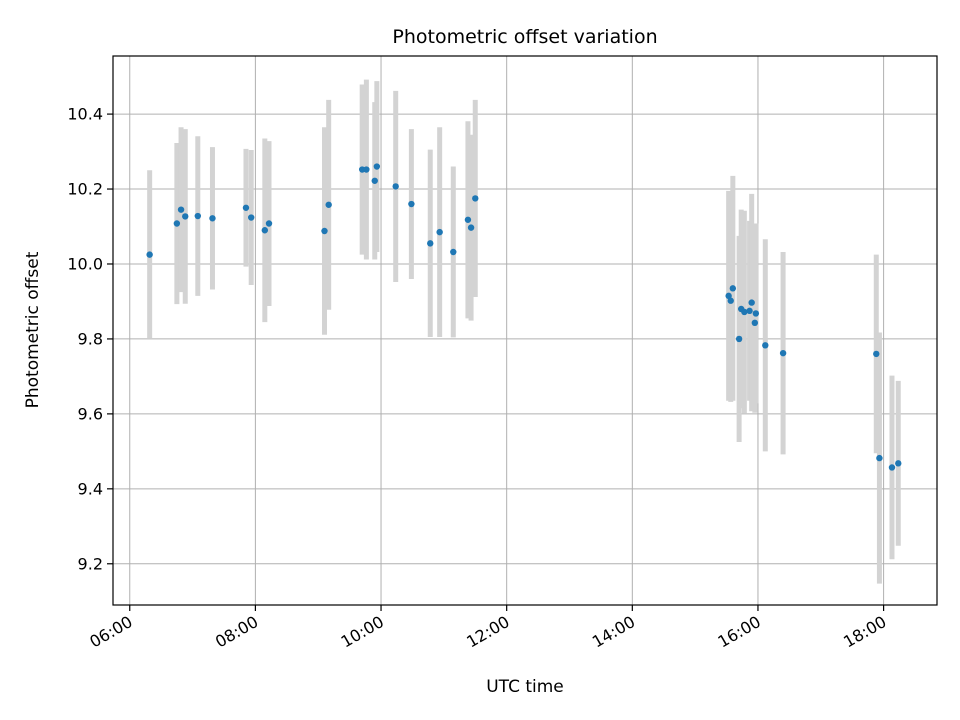 This screenshot has width=960, height=720. Describe the element at coordinates (524, 37) in the screenshot. I see `chart-title: Photometric offset variation` at that location.